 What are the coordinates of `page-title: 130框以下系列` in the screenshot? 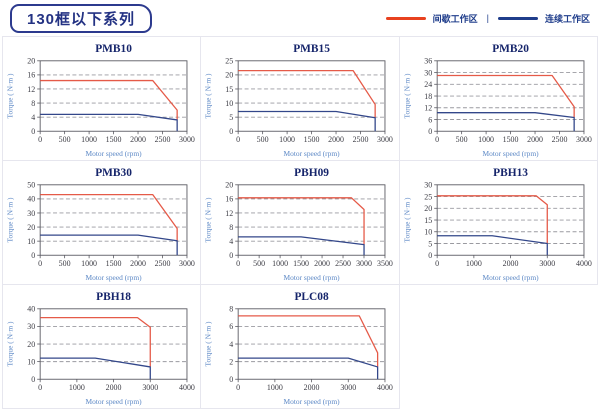 It's located at (81, 19).